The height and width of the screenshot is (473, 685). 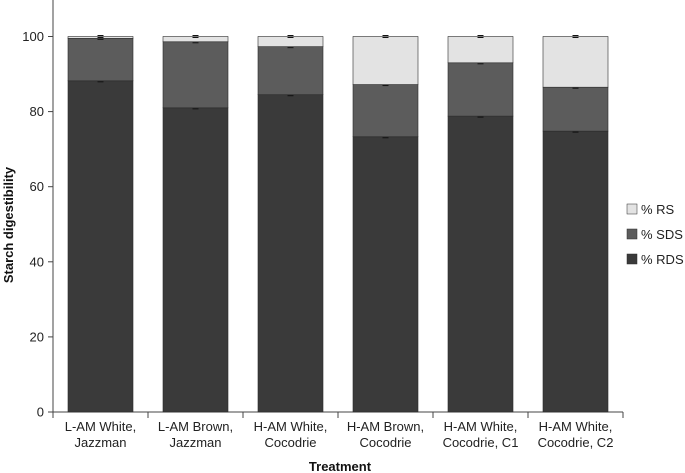 I want to click on x-axis-title: Treatment, so click(x=340, y=466).